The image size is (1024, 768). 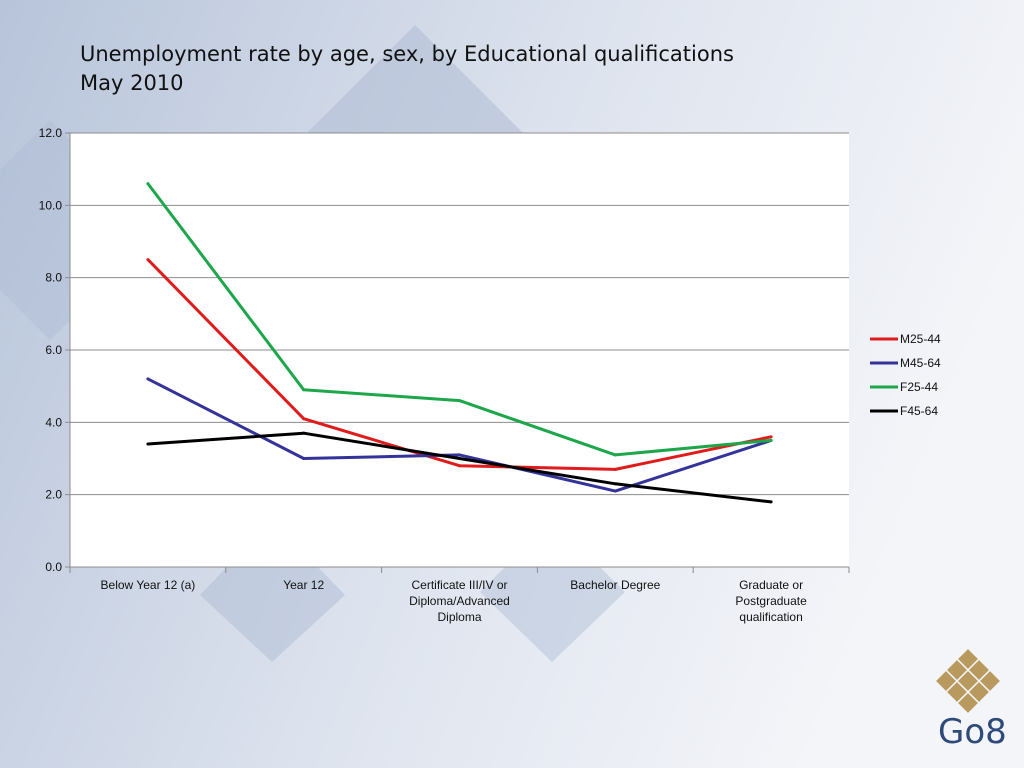 What do you see at coordinates (920, 339) in the screenshot?
I see `legend-label: M25-44` at bounding box center [920, 339].